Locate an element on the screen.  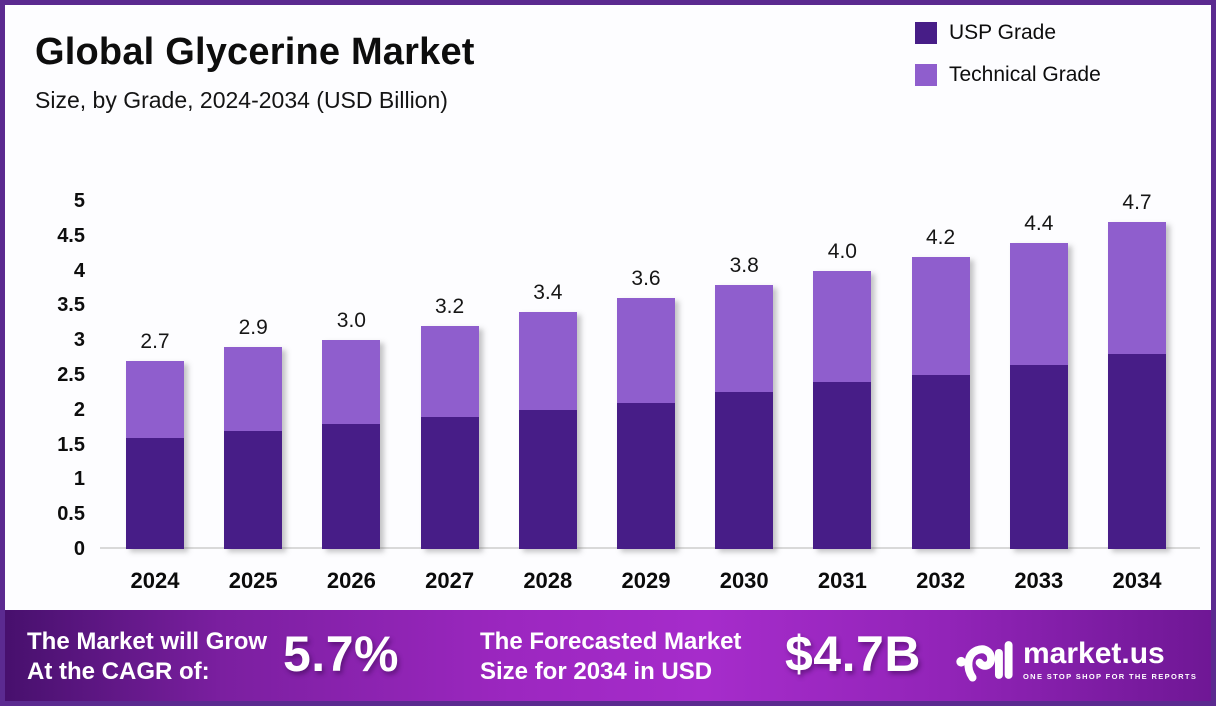
y-axis-tick-label: 2.5 is located at coordinates (71, 375).